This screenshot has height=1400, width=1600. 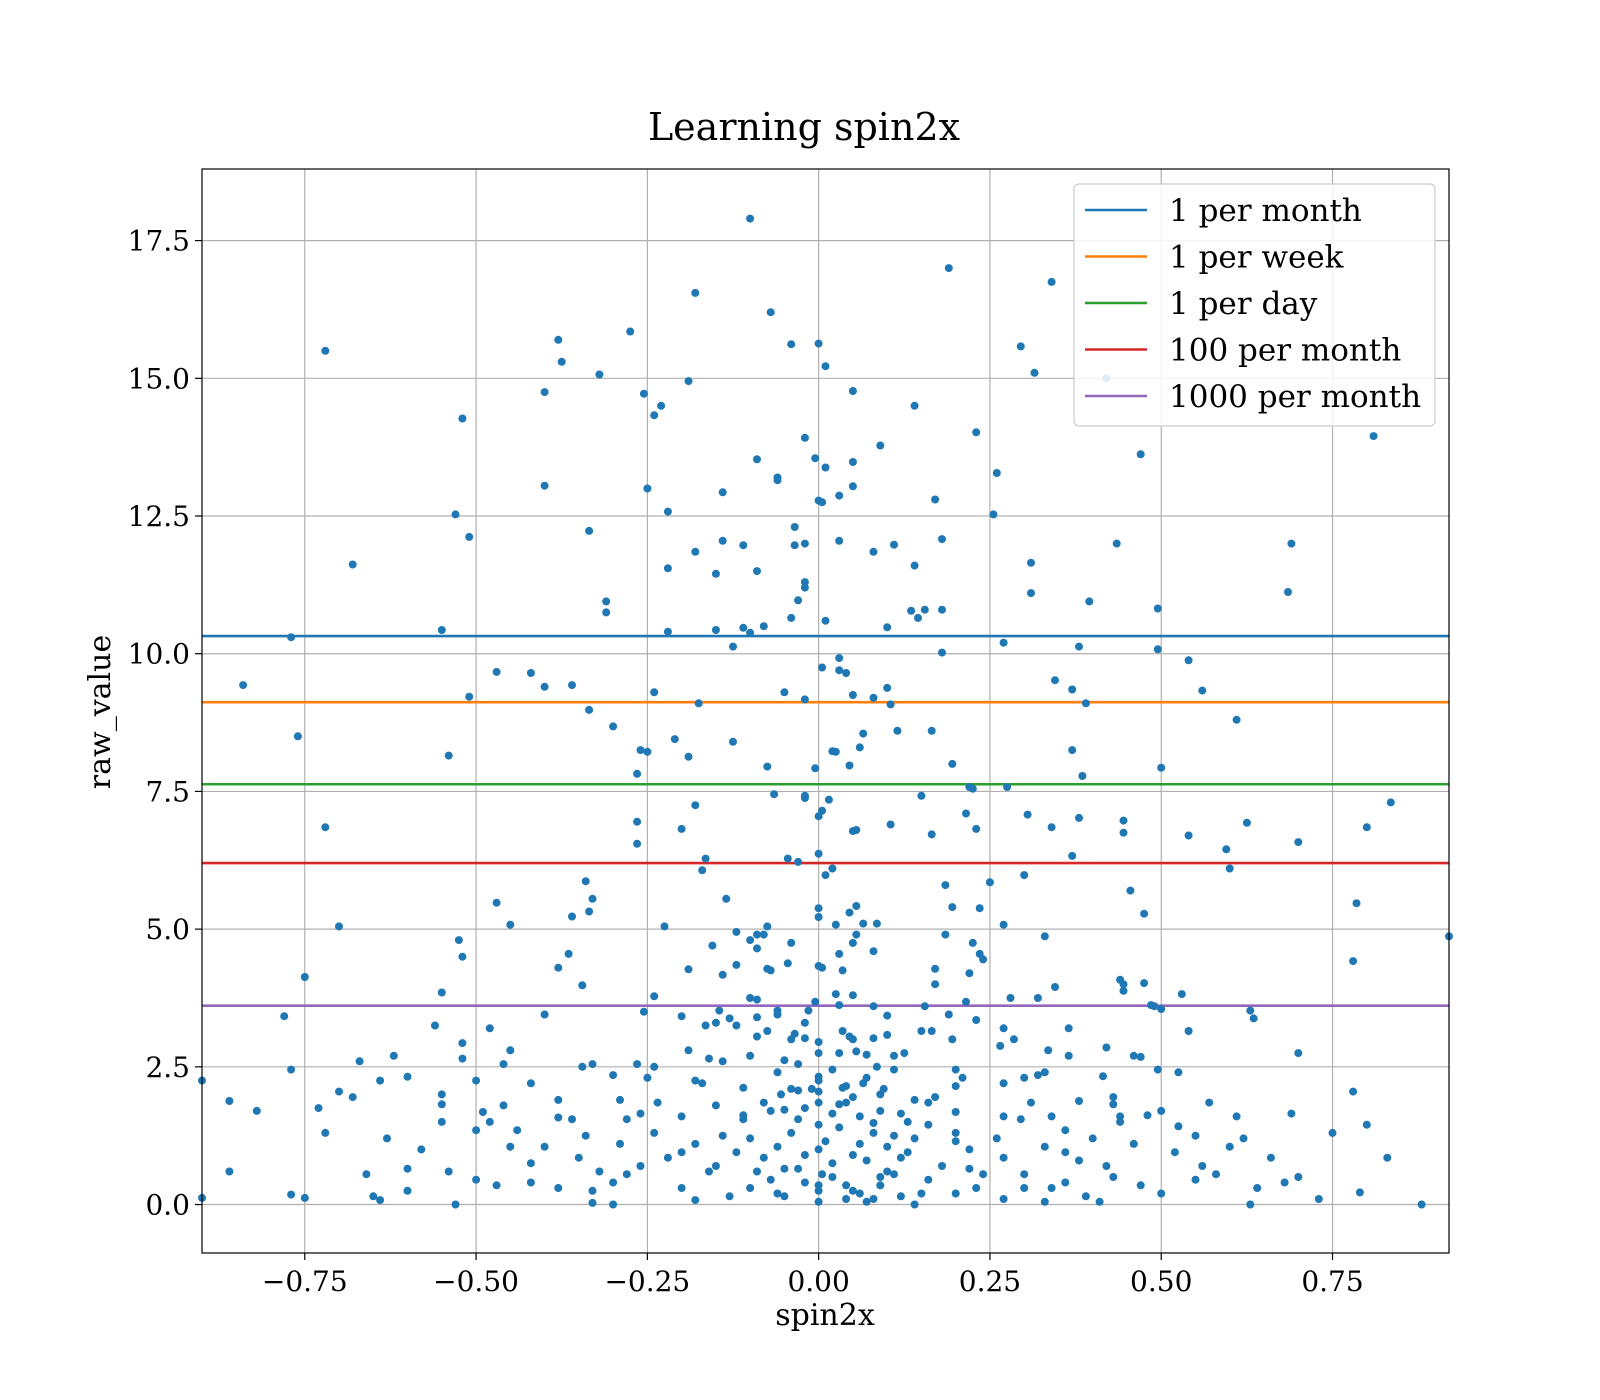 I want to click on legend-label: 1000 per month, so click(x=1295, y=397).